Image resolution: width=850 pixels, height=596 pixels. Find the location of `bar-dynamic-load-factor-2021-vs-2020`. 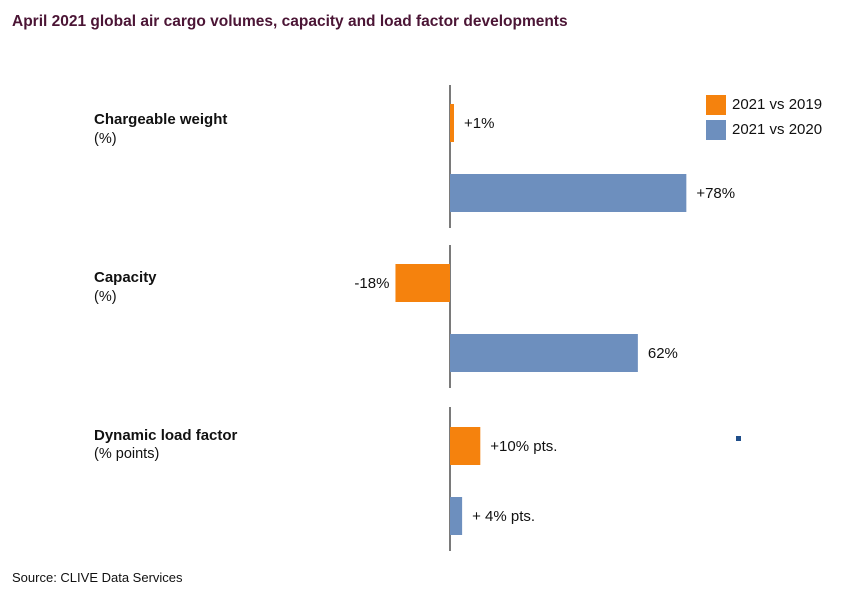

bar-dynamic-load-factor-2021-vs-2020 is located at coordinates (456, 516).